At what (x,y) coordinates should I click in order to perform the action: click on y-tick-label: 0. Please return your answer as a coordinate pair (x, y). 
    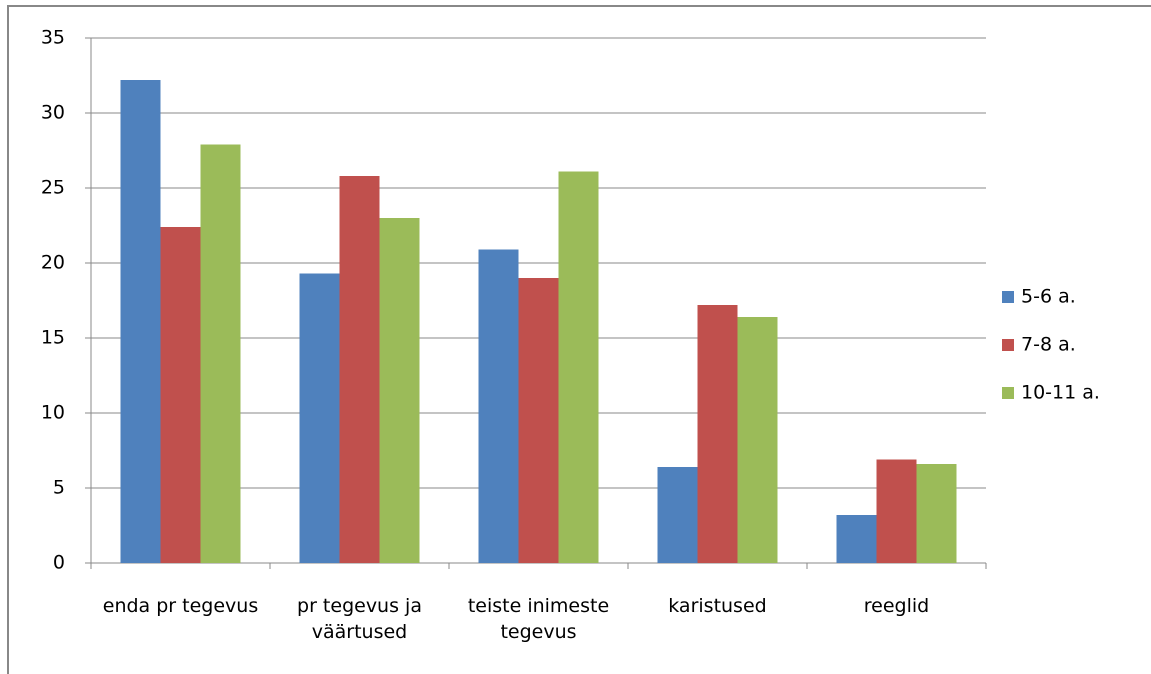
    Looking at the image, I should click on (59, 563).